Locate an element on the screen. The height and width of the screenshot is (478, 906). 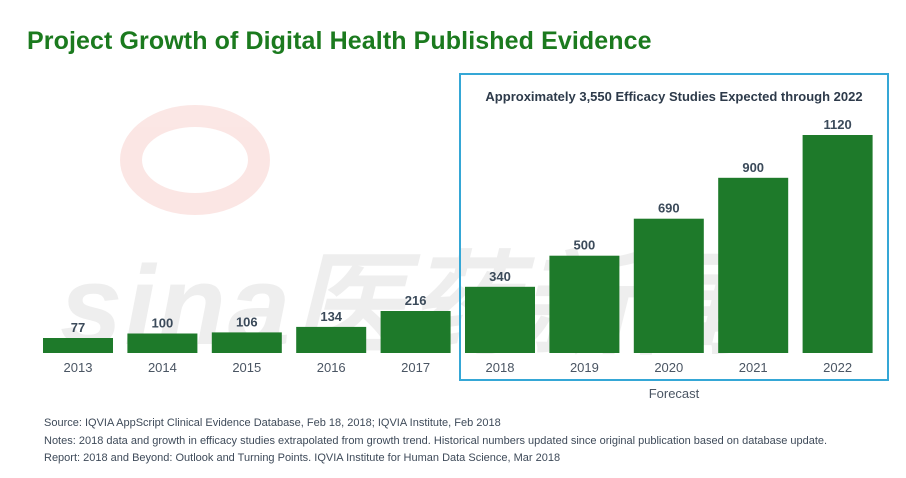
bar-2013 is located at coordinates (78, 345).